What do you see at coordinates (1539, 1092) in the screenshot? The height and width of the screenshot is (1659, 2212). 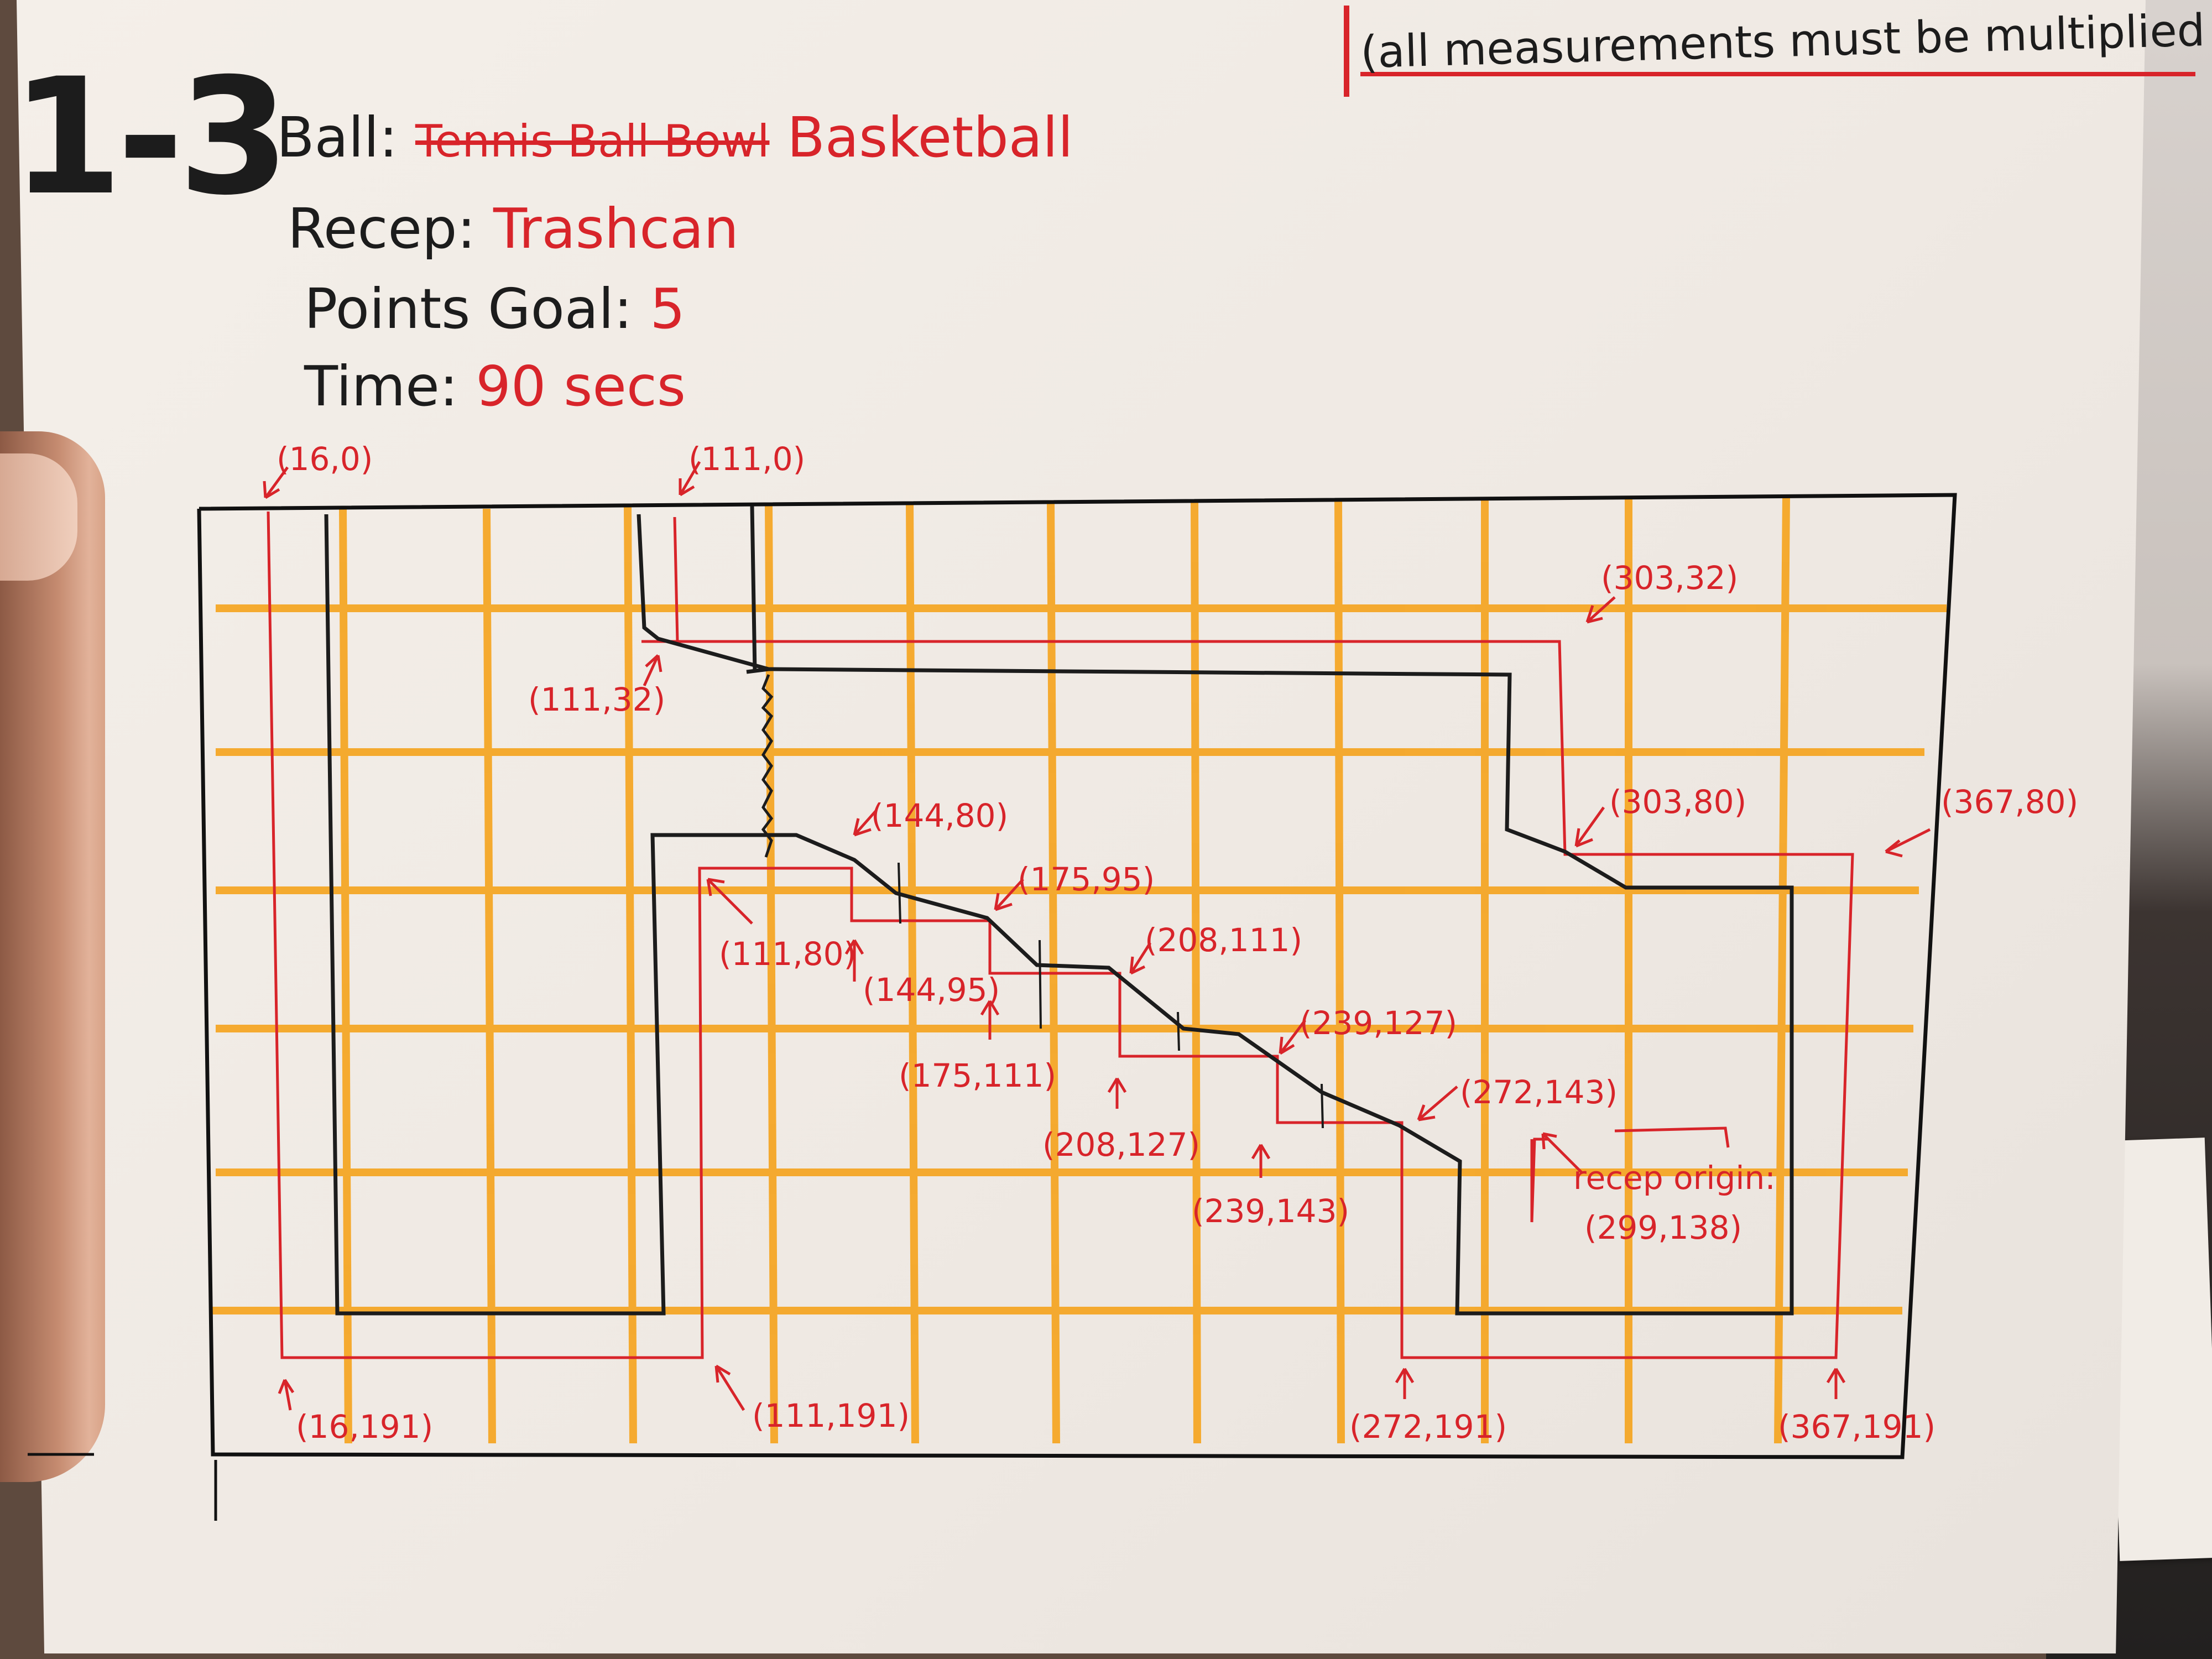 I see `coord-label: (272,143)` at bounding box center [1539, 1092].